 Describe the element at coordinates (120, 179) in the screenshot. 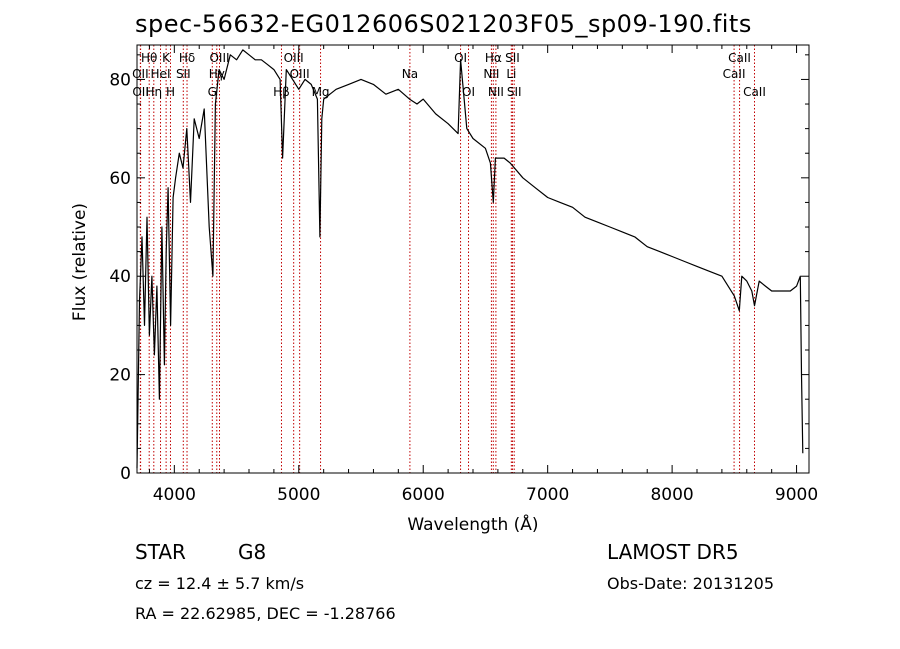

I see `y-tick-label: 60` at that location.